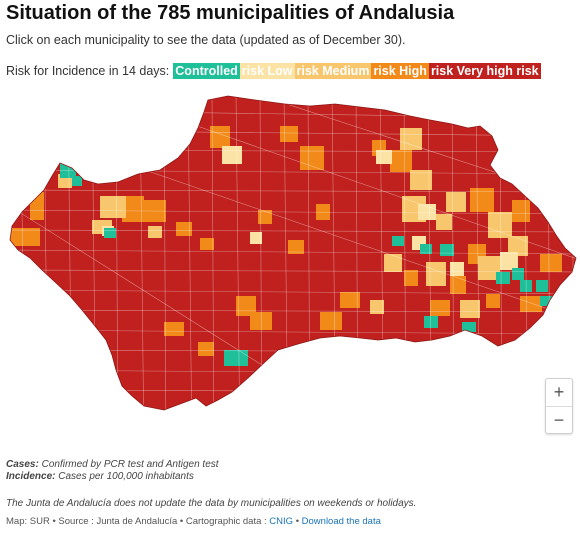 This screenshot has width=580, height=534. I want to click on zoom-control: + −, so click(559, 406).